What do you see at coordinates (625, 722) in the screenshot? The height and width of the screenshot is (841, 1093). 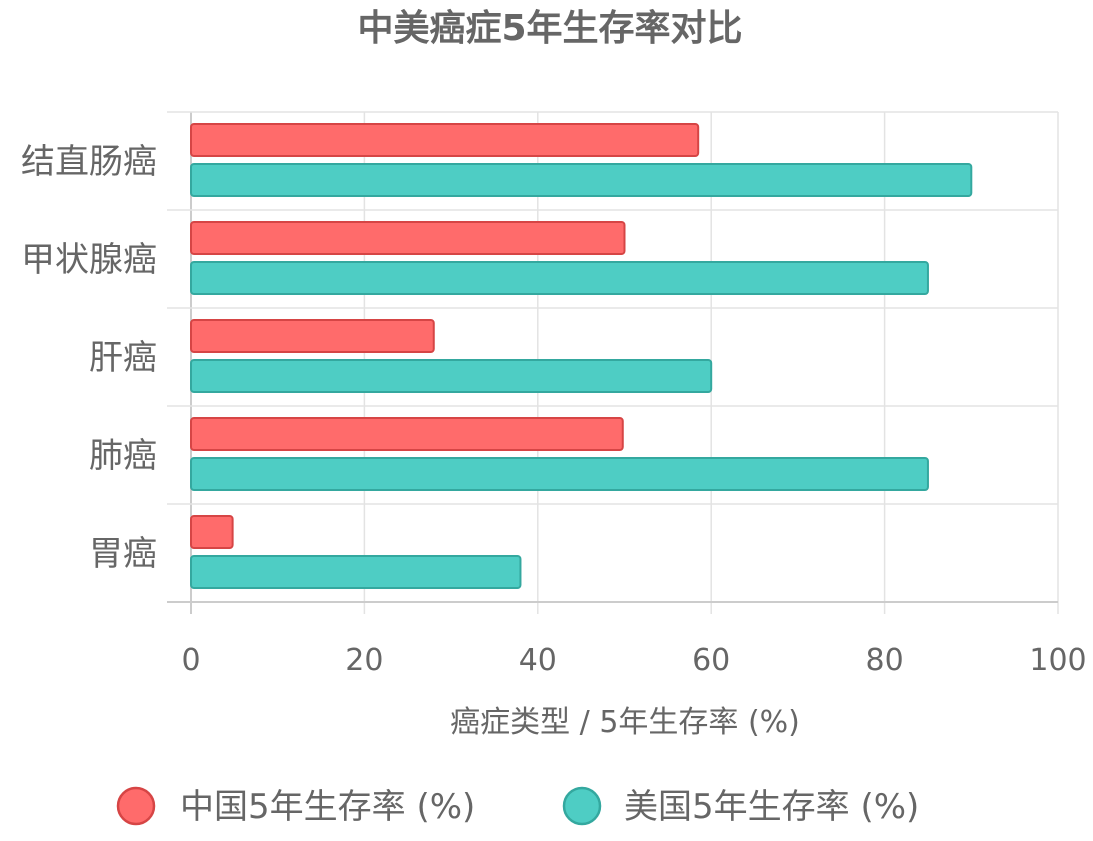 I see `x-axis-label: 癌症类型 / 5年生存率 (%)` at bounding box center [625, 722].